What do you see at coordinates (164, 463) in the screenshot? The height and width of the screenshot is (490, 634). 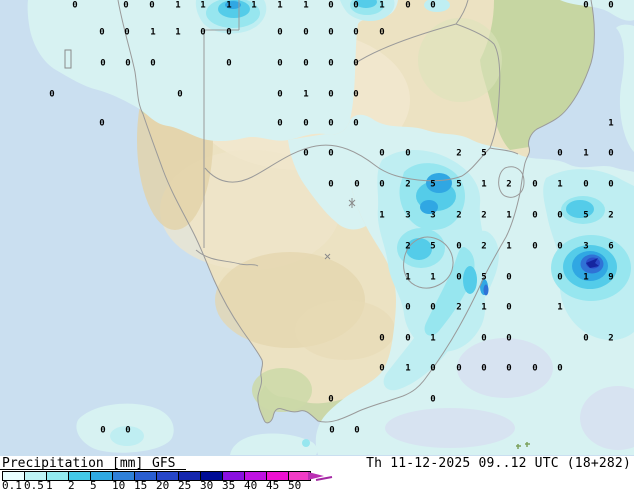 I see `legend-model: GFS` at bounding box center [164, 463].